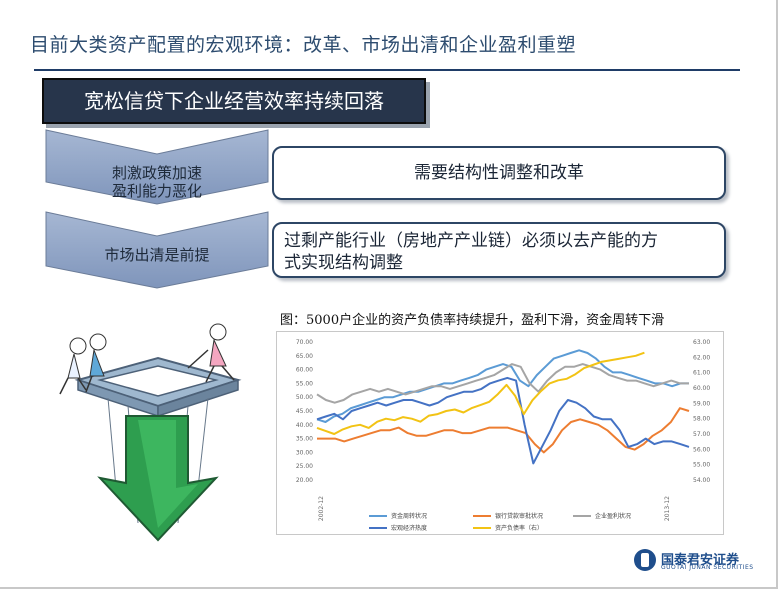 The height and width of the screenshot is (589, 778). I want to click on y-left-tick-label: 55.00, so click(304, 383).